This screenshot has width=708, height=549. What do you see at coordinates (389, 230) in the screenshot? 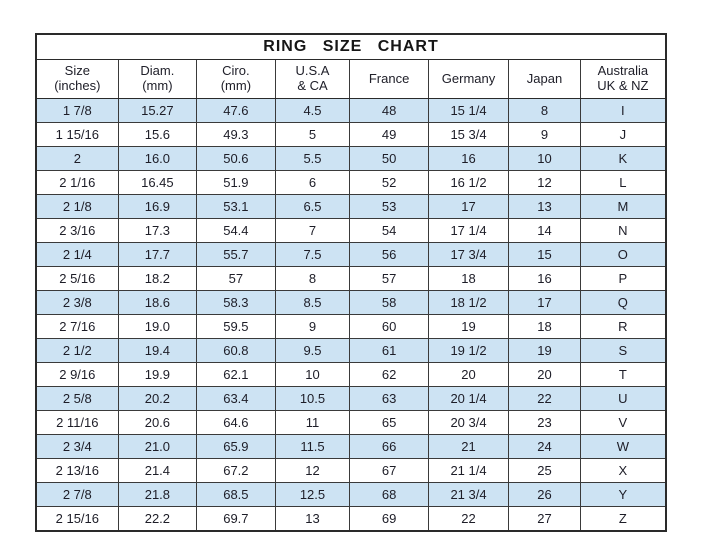
I see `cell: 54` at bounding box center [389, 230].